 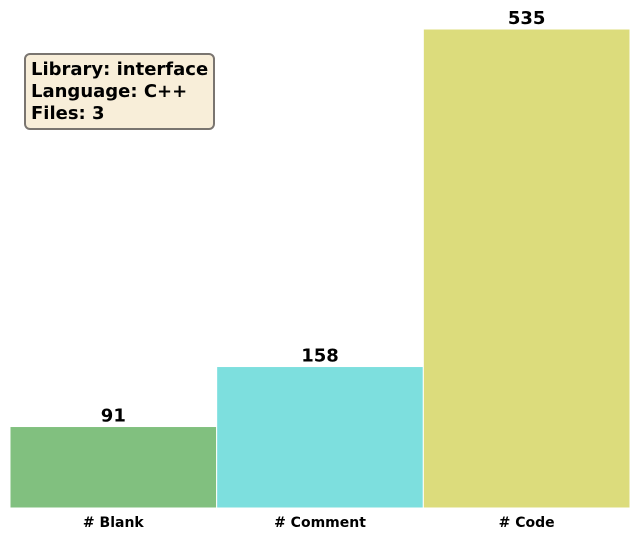 What do you see at coordinates (113, 523) in the screenshot?
I see `x-tick-label-blank: # Blank` at bounding box center [113, 523].